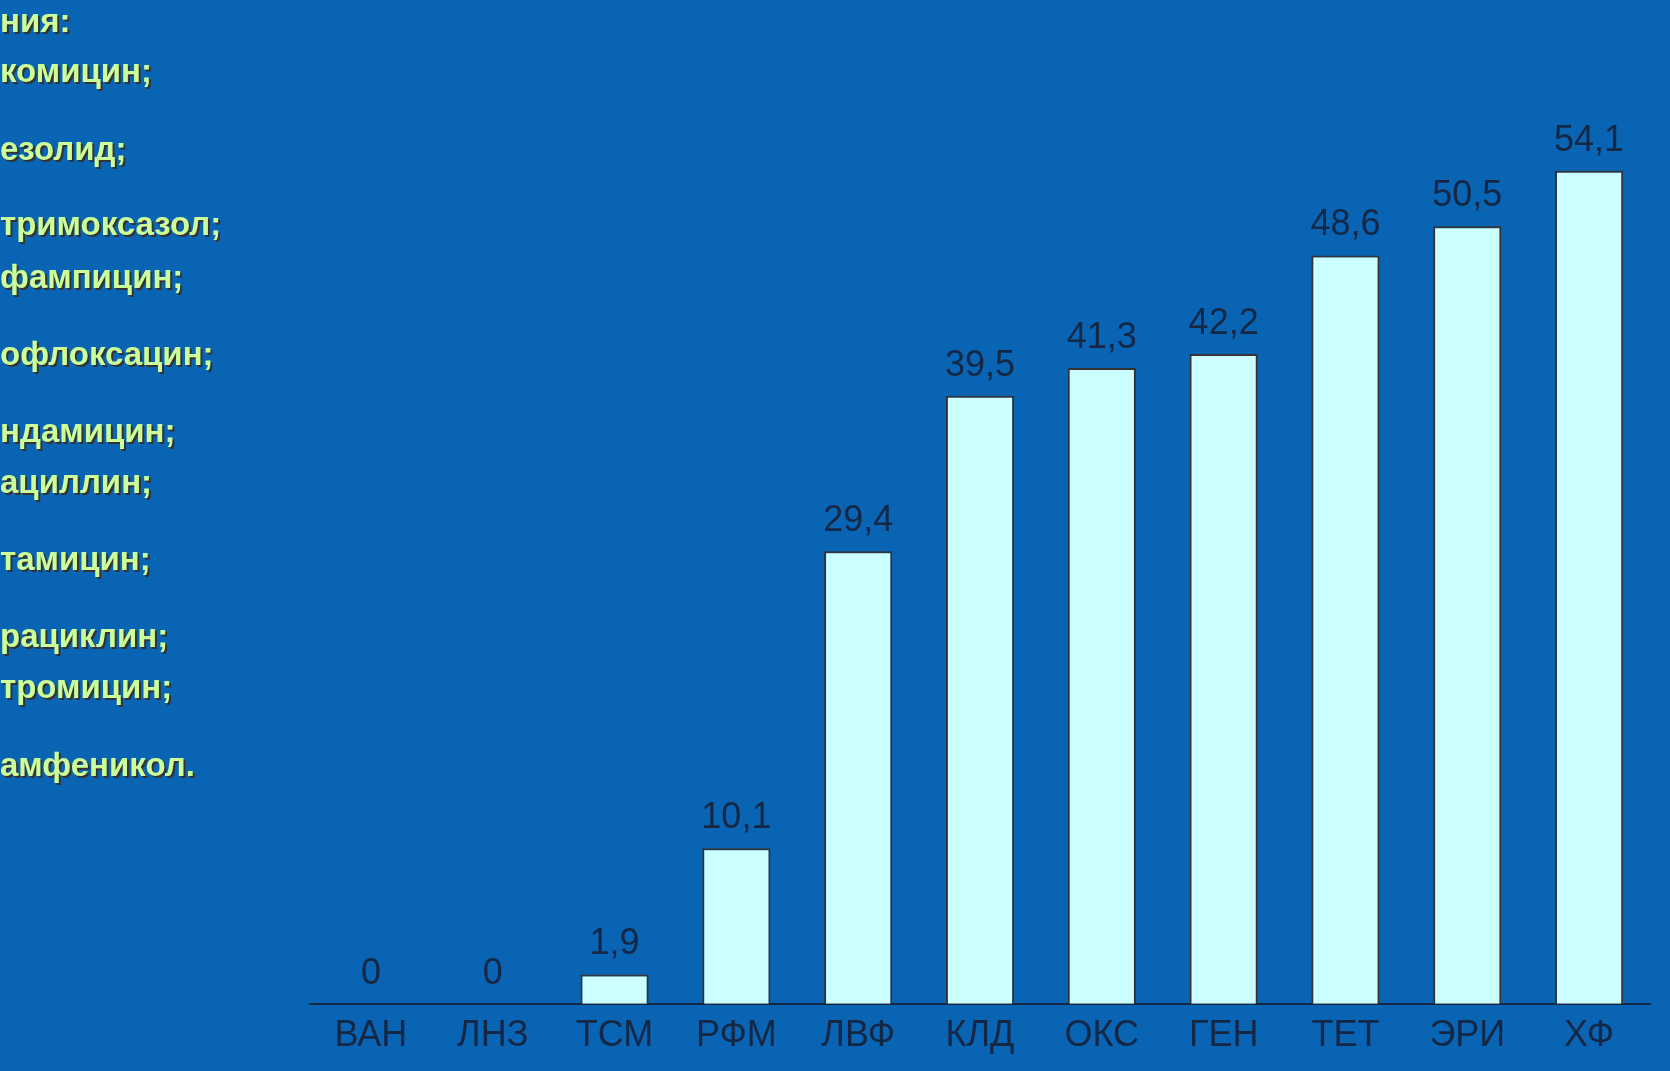 The image size is (1670, 1071). I want to click on text: офлоксацин;, so click(107, 354).